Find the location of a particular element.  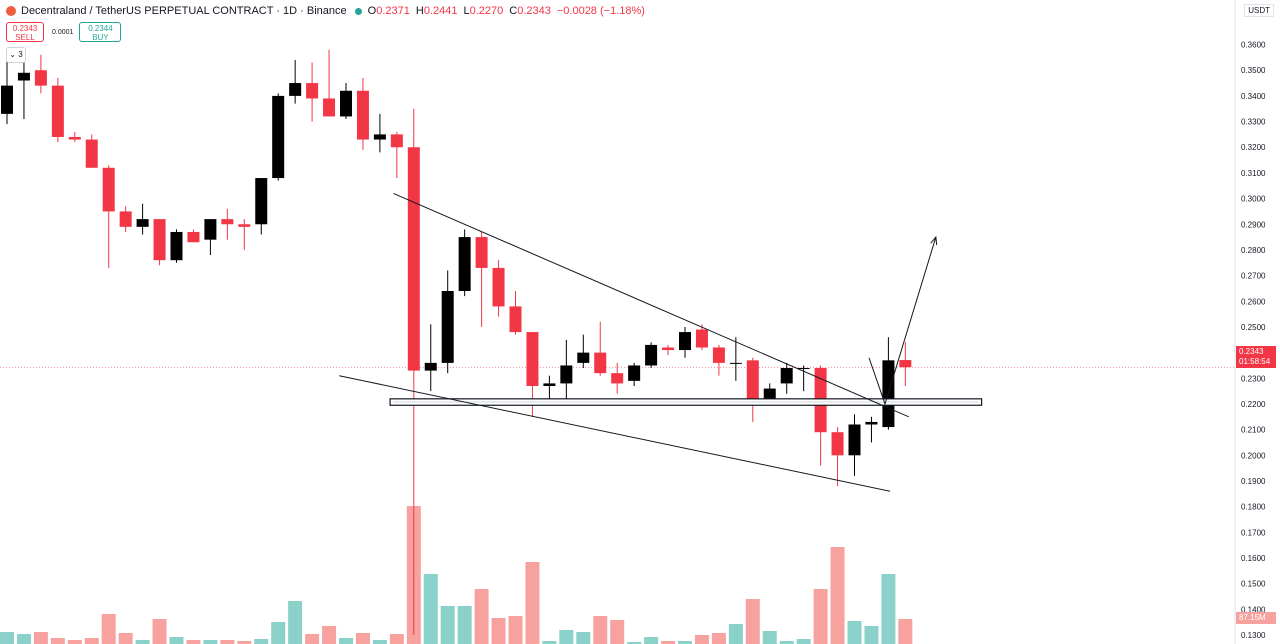

open-value: 0.2371 is located at coordinates (393, 11).